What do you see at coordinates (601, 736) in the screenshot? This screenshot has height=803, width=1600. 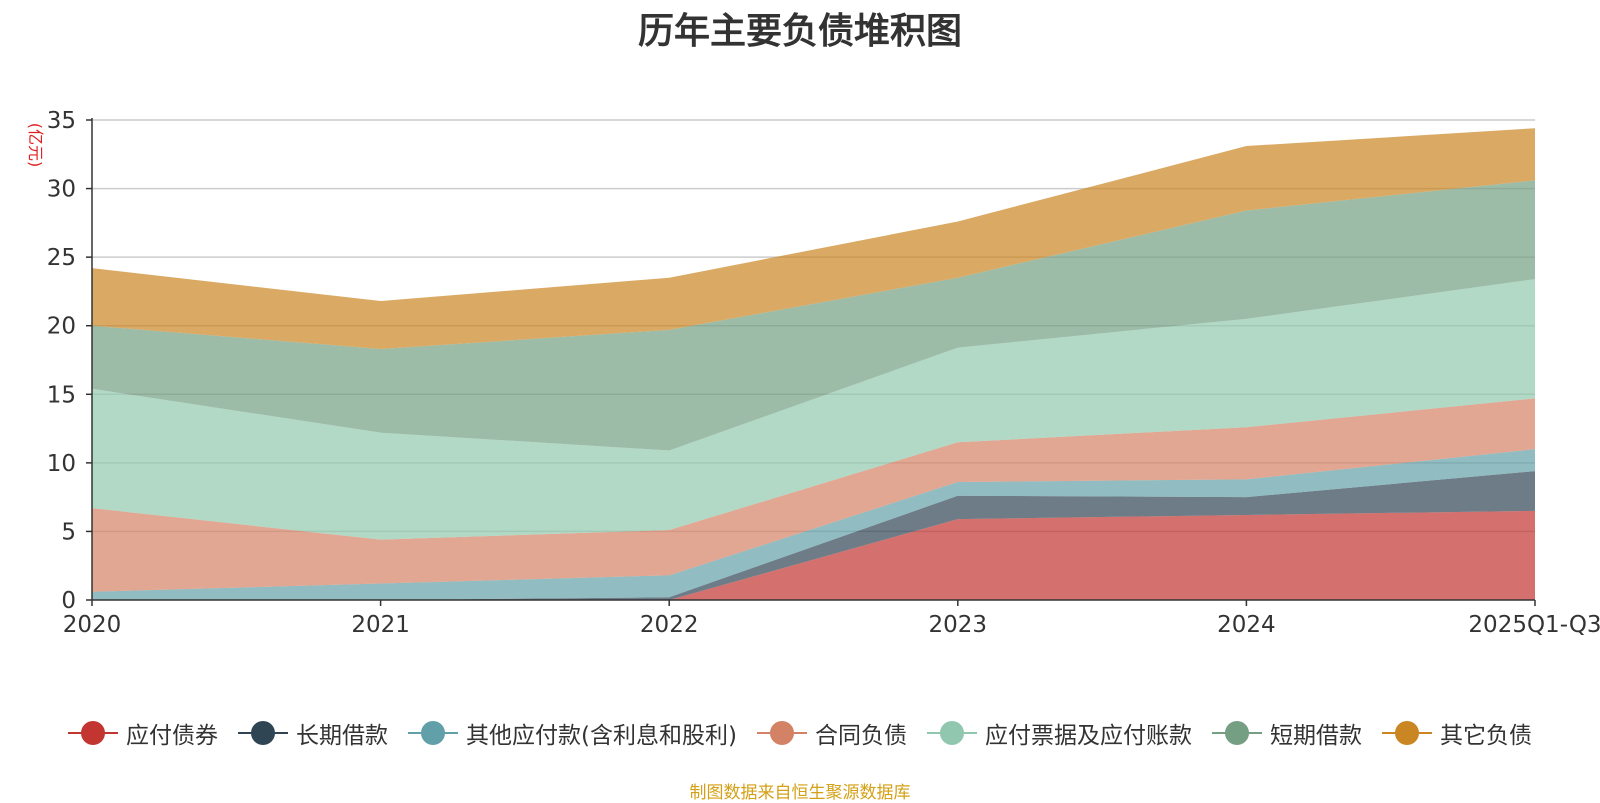 I see `legend-label: 其他应付款(含利息和股利)` at bounding box center [601, 736].